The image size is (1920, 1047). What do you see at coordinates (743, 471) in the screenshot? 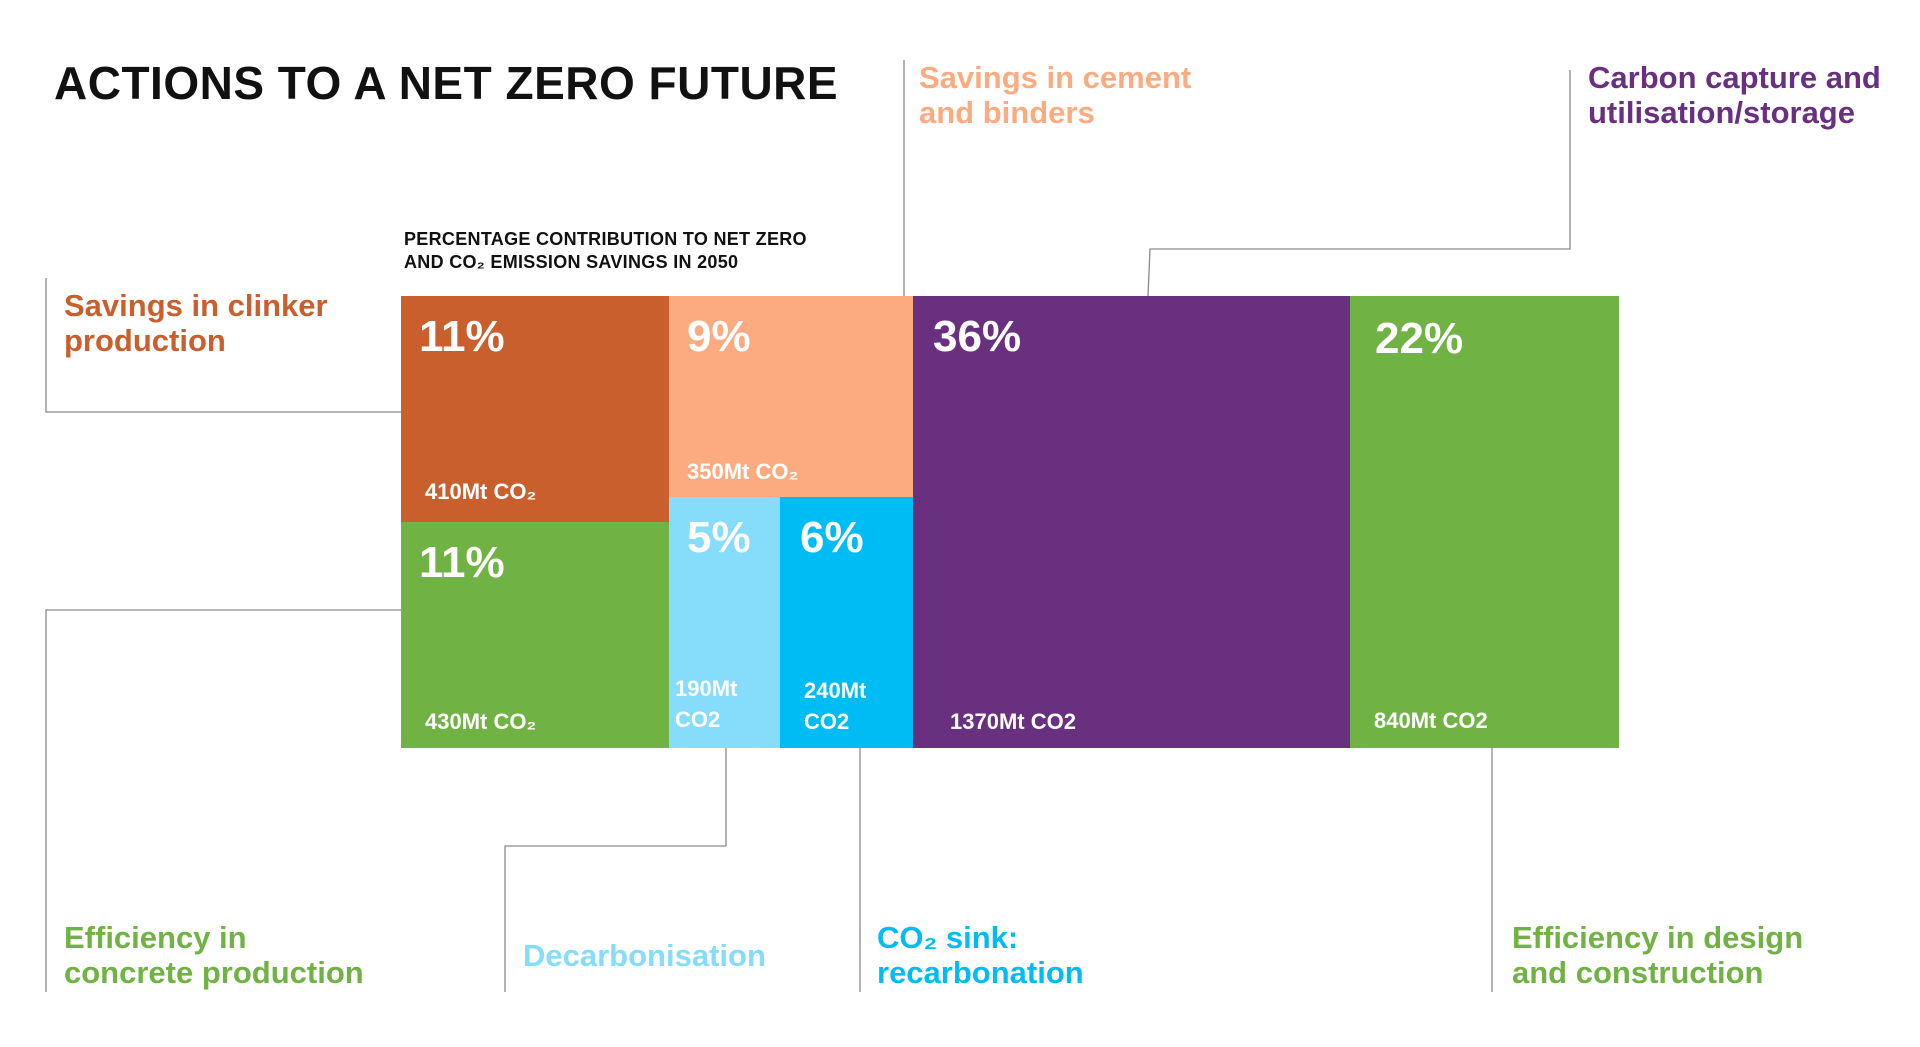
I see `savings-label: 350Mt CO₂` at bounding box center [743, 471].